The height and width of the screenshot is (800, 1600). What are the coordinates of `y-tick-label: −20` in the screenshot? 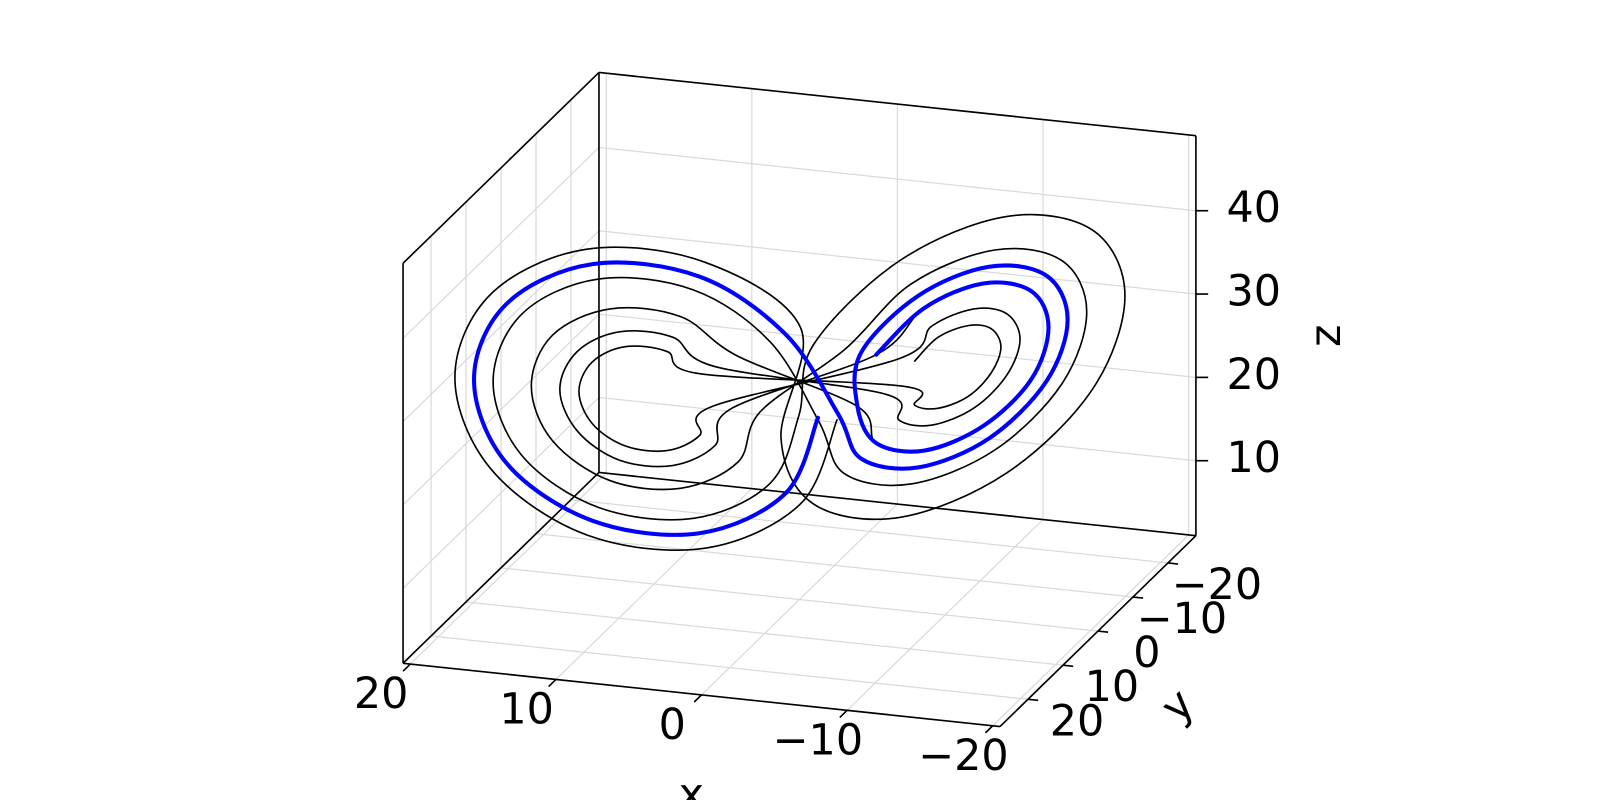 It's located at (1217, 585).